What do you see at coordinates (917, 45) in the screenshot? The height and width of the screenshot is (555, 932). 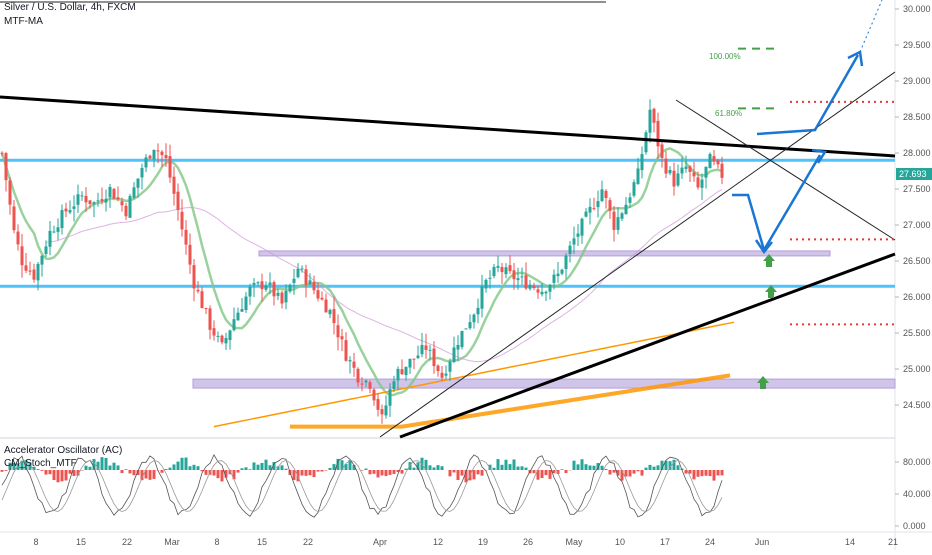 I see `price-tick-label: 29.500` at bounding box center [917, 45].